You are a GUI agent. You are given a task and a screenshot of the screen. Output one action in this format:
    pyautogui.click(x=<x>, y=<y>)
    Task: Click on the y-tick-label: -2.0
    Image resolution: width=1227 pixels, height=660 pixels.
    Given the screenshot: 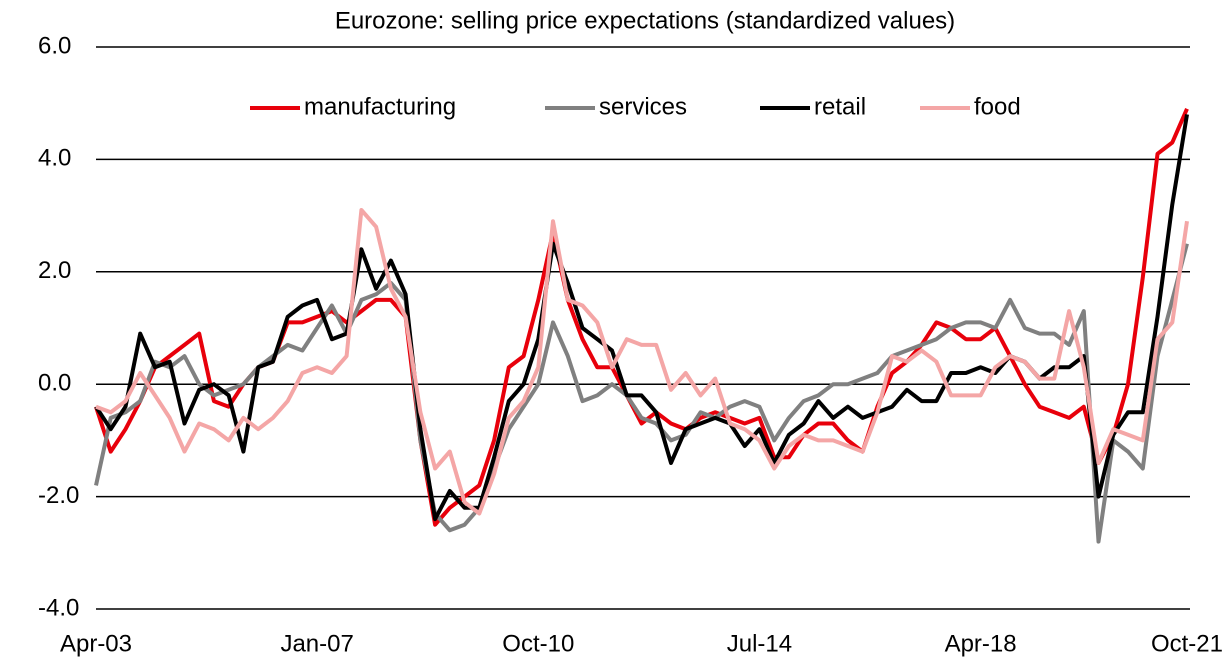 What is the action you would take?
    pyautogui.click(x=58, y=495)
    